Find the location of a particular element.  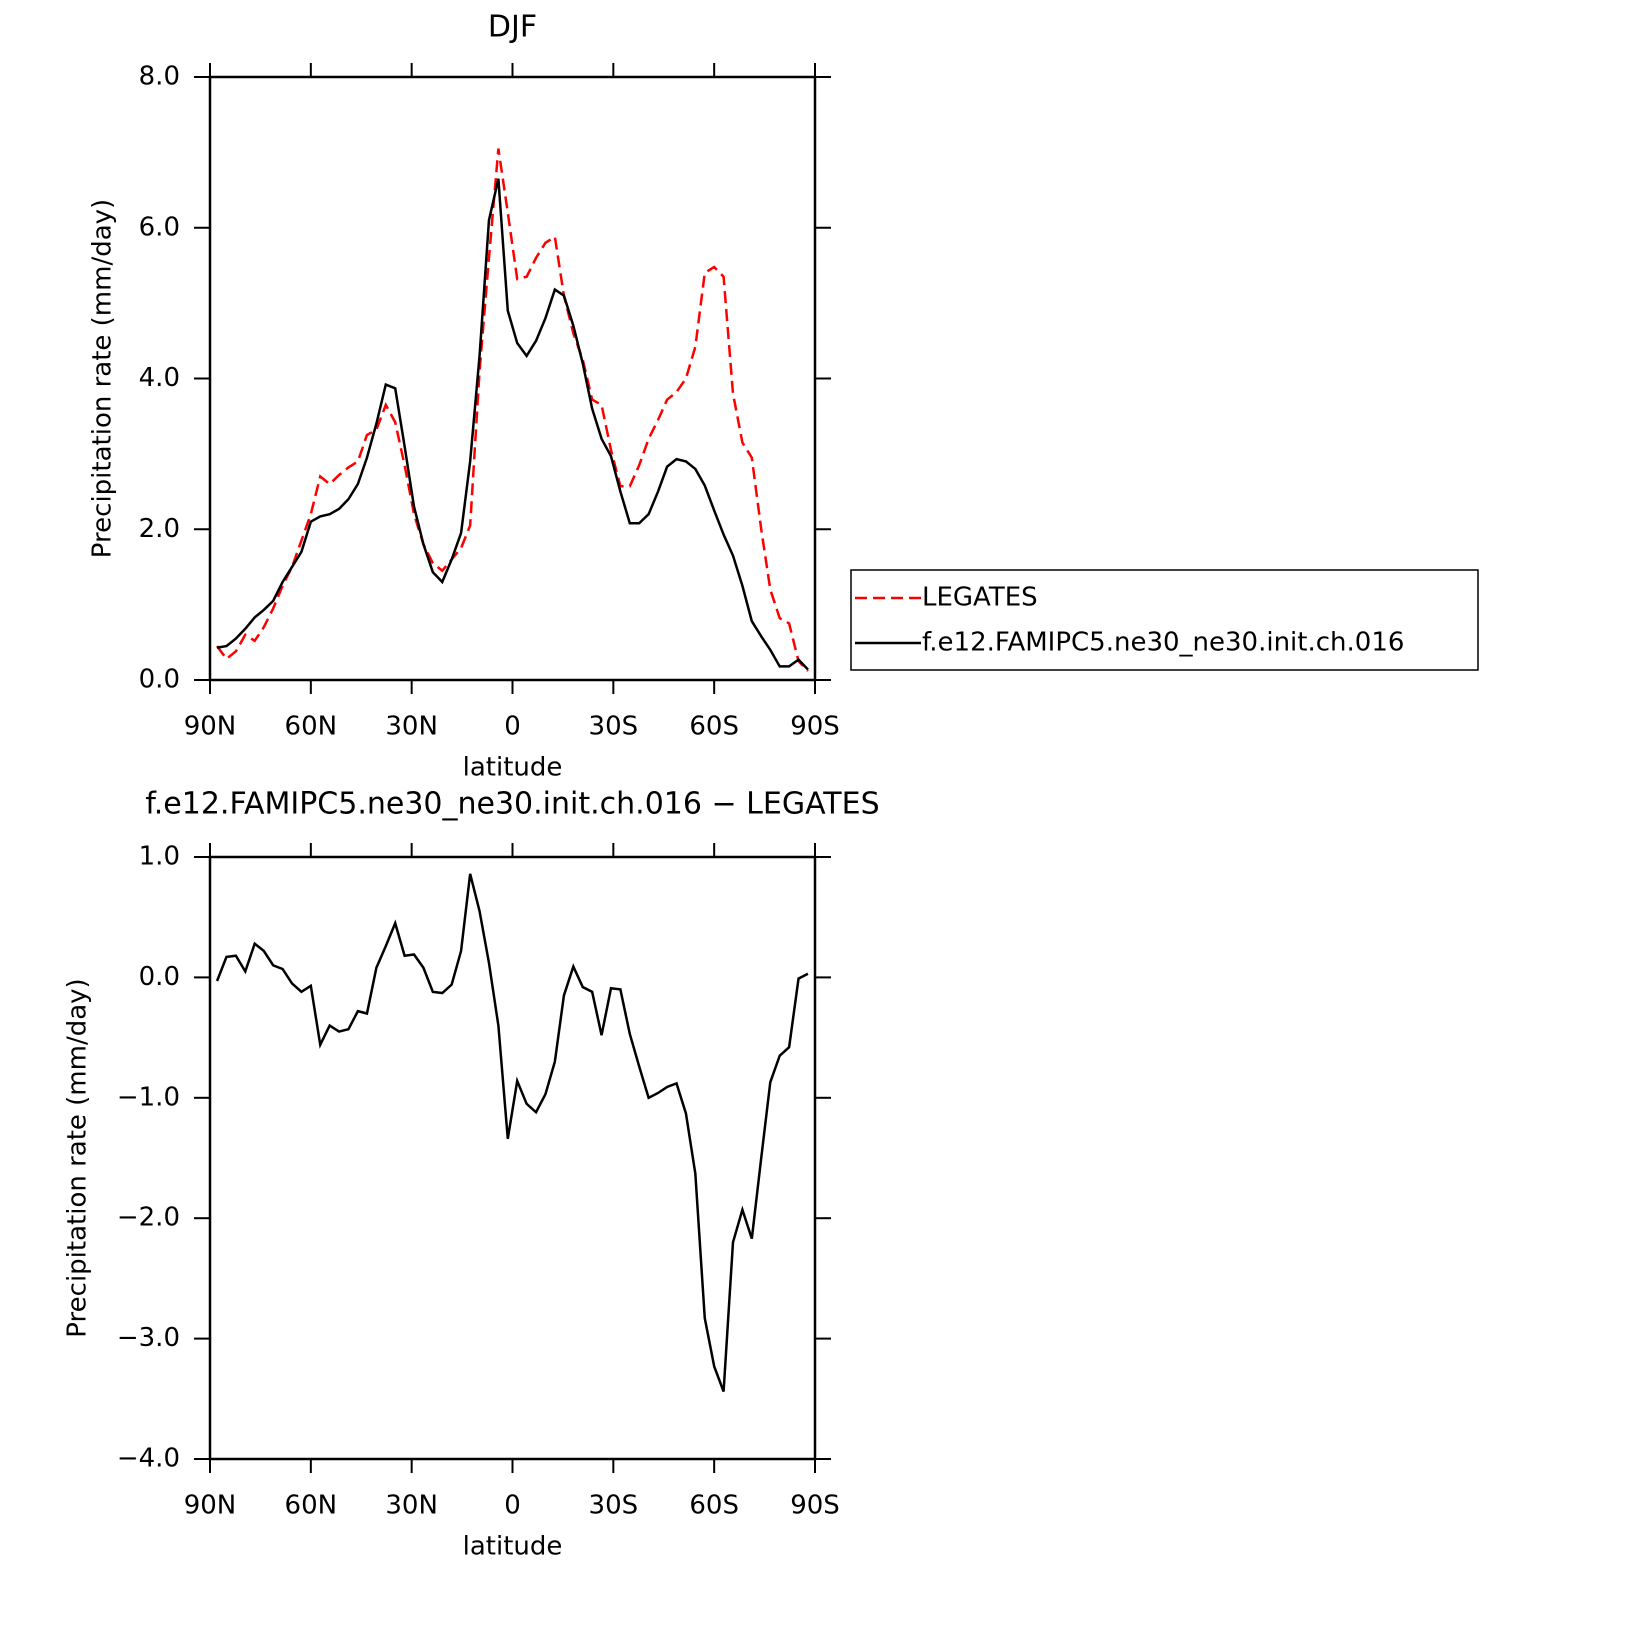

y-tick-label: 6.0 is located at coordinates (159, 227).